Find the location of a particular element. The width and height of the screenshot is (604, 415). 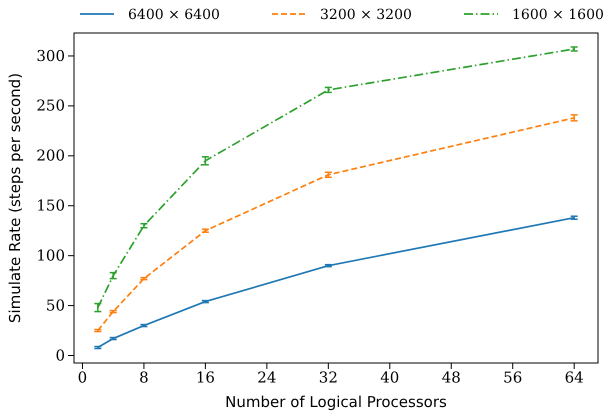

y-tick-label: 100 is located at coordinates (50, 255).